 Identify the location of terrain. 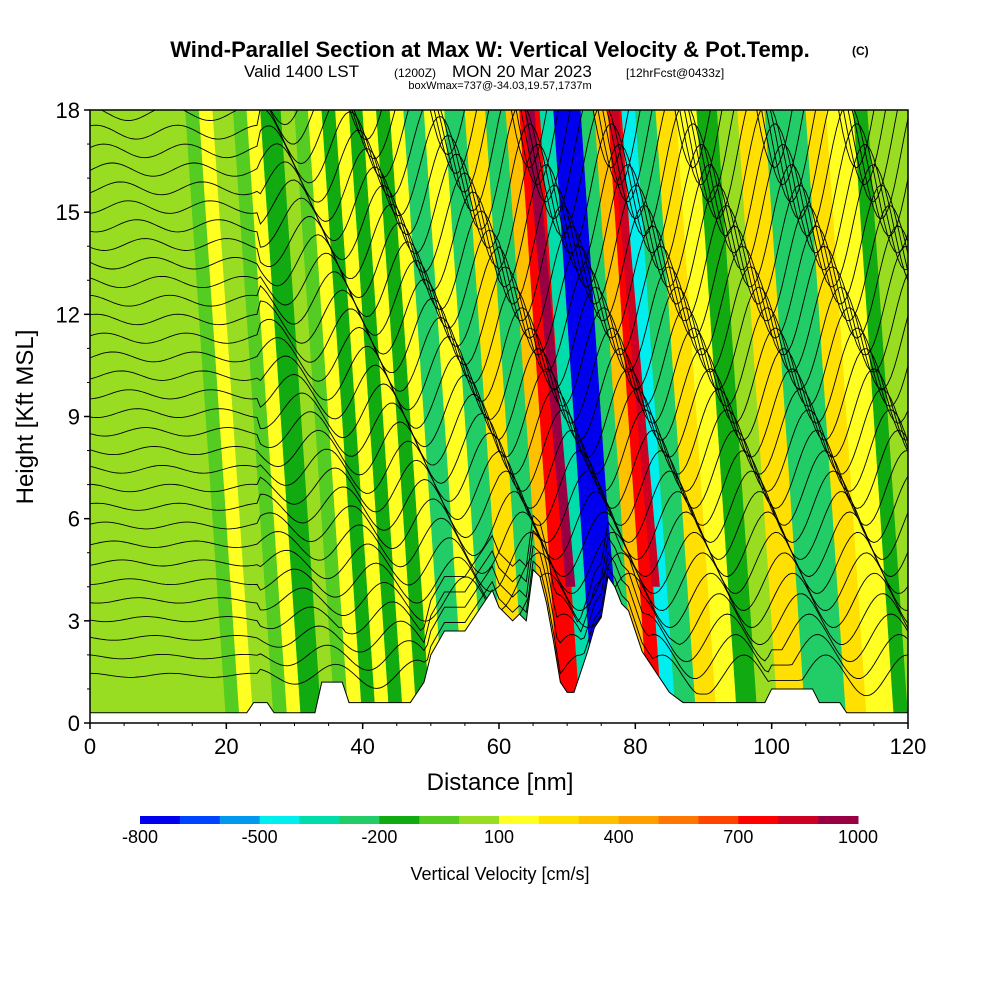
(499, 645).